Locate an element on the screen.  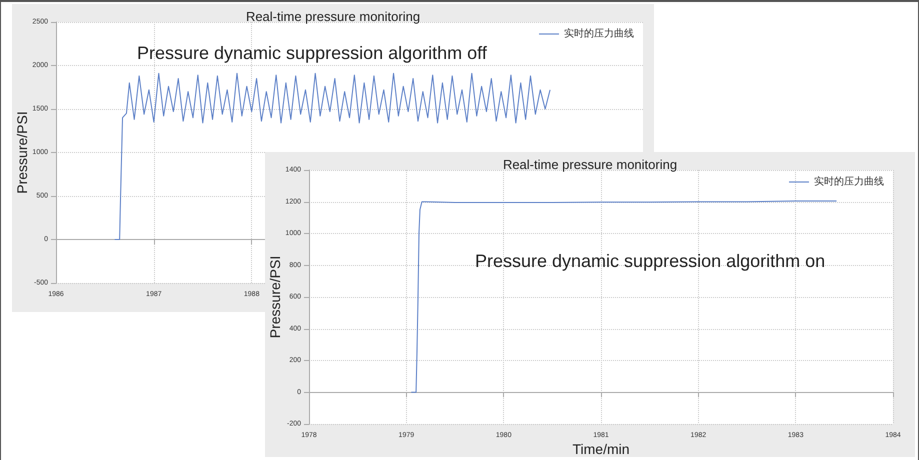
x-axis-title: Time/min is located at coordinates (601, 449).